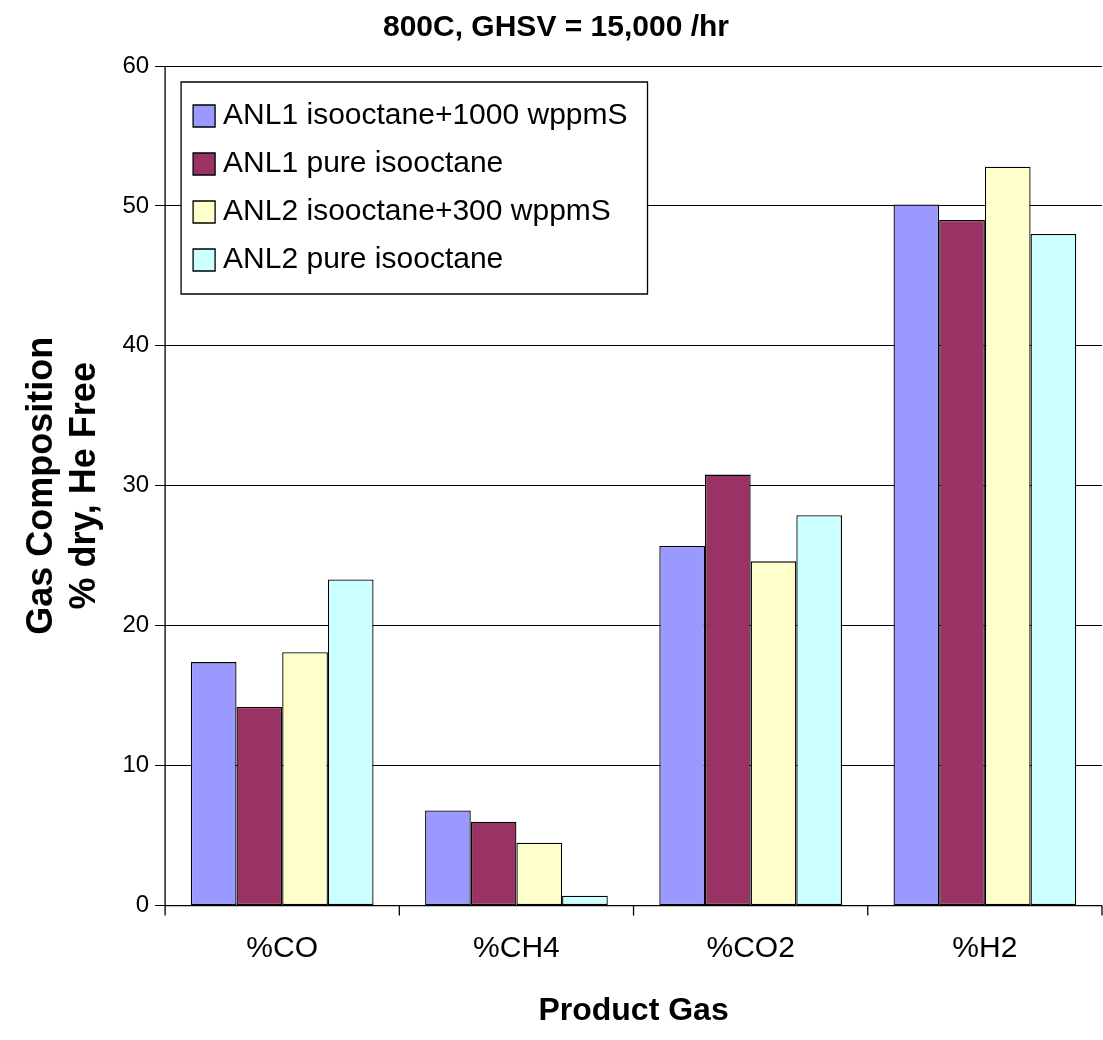 Image resolution: width=1103 pixels, height=1040 pixels. What do you see at coordinates (363, 258) in the screenshot?
I see `legend-label: ANL2 pure isooctane` at bounding box center [363, 258].